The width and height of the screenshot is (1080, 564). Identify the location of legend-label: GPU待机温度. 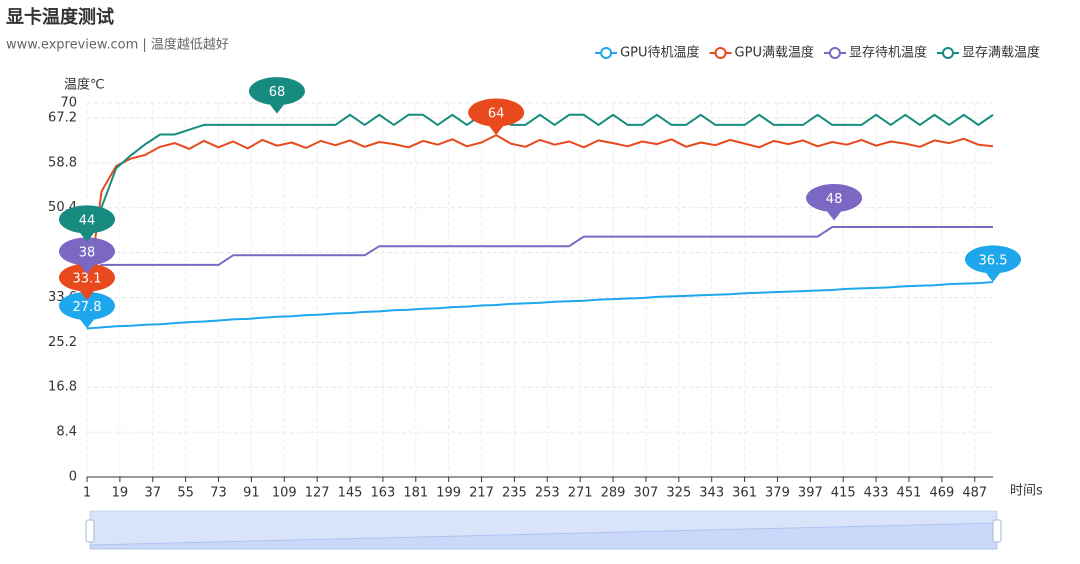
(659, 53).